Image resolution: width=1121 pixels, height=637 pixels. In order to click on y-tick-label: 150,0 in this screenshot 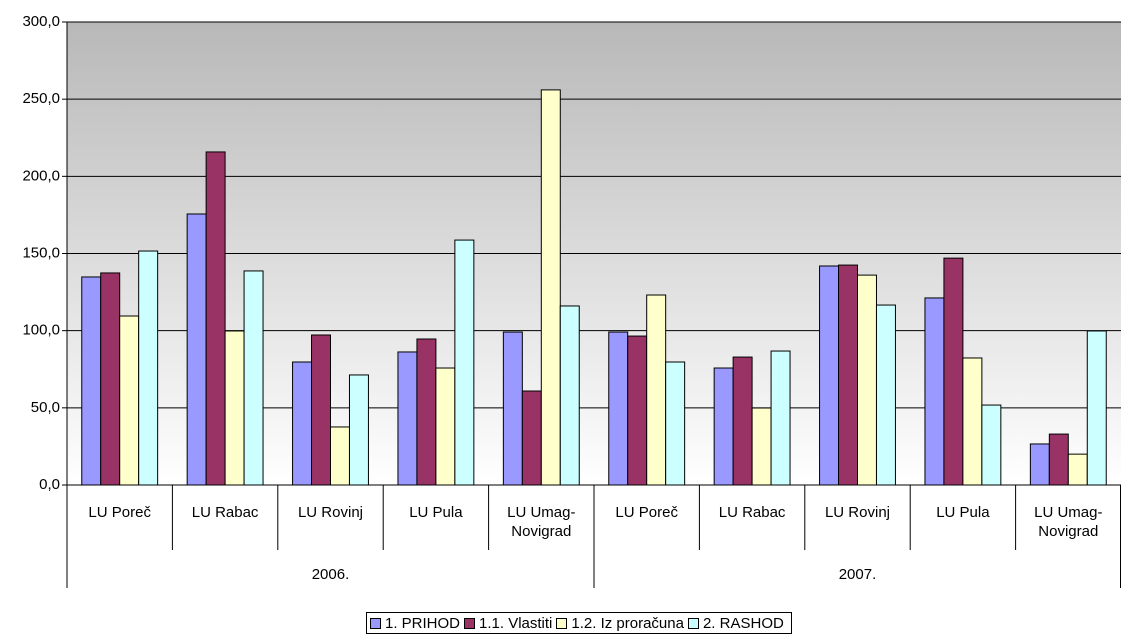, I will do `click(41, 252)`.